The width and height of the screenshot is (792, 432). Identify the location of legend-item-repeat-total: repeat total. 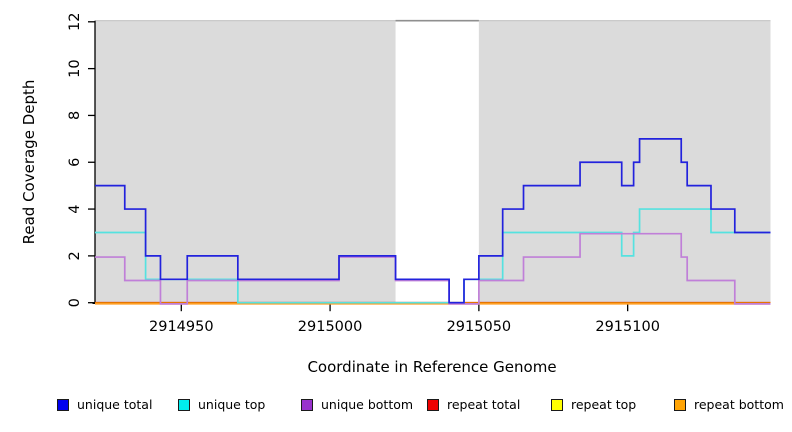
(473, 405).